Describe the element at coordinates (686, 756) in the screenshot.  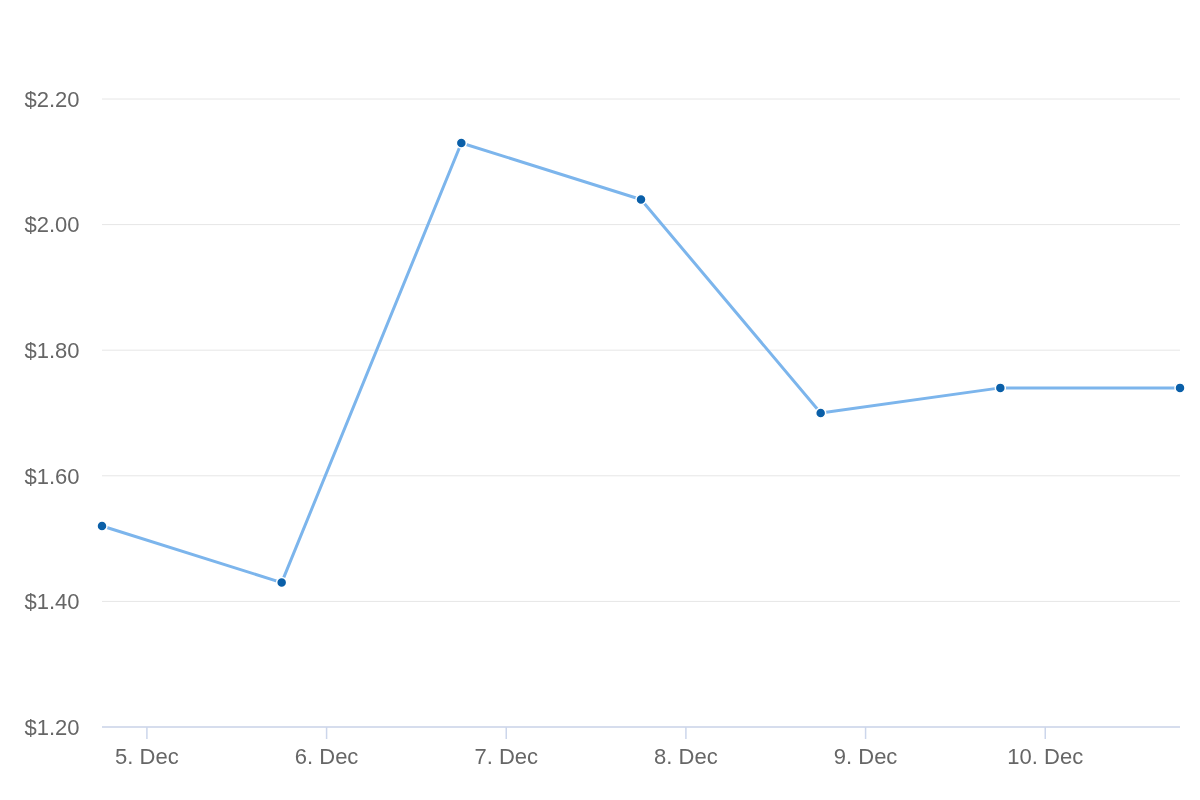
I see `x-tick-label: 8. Dec` at that location.